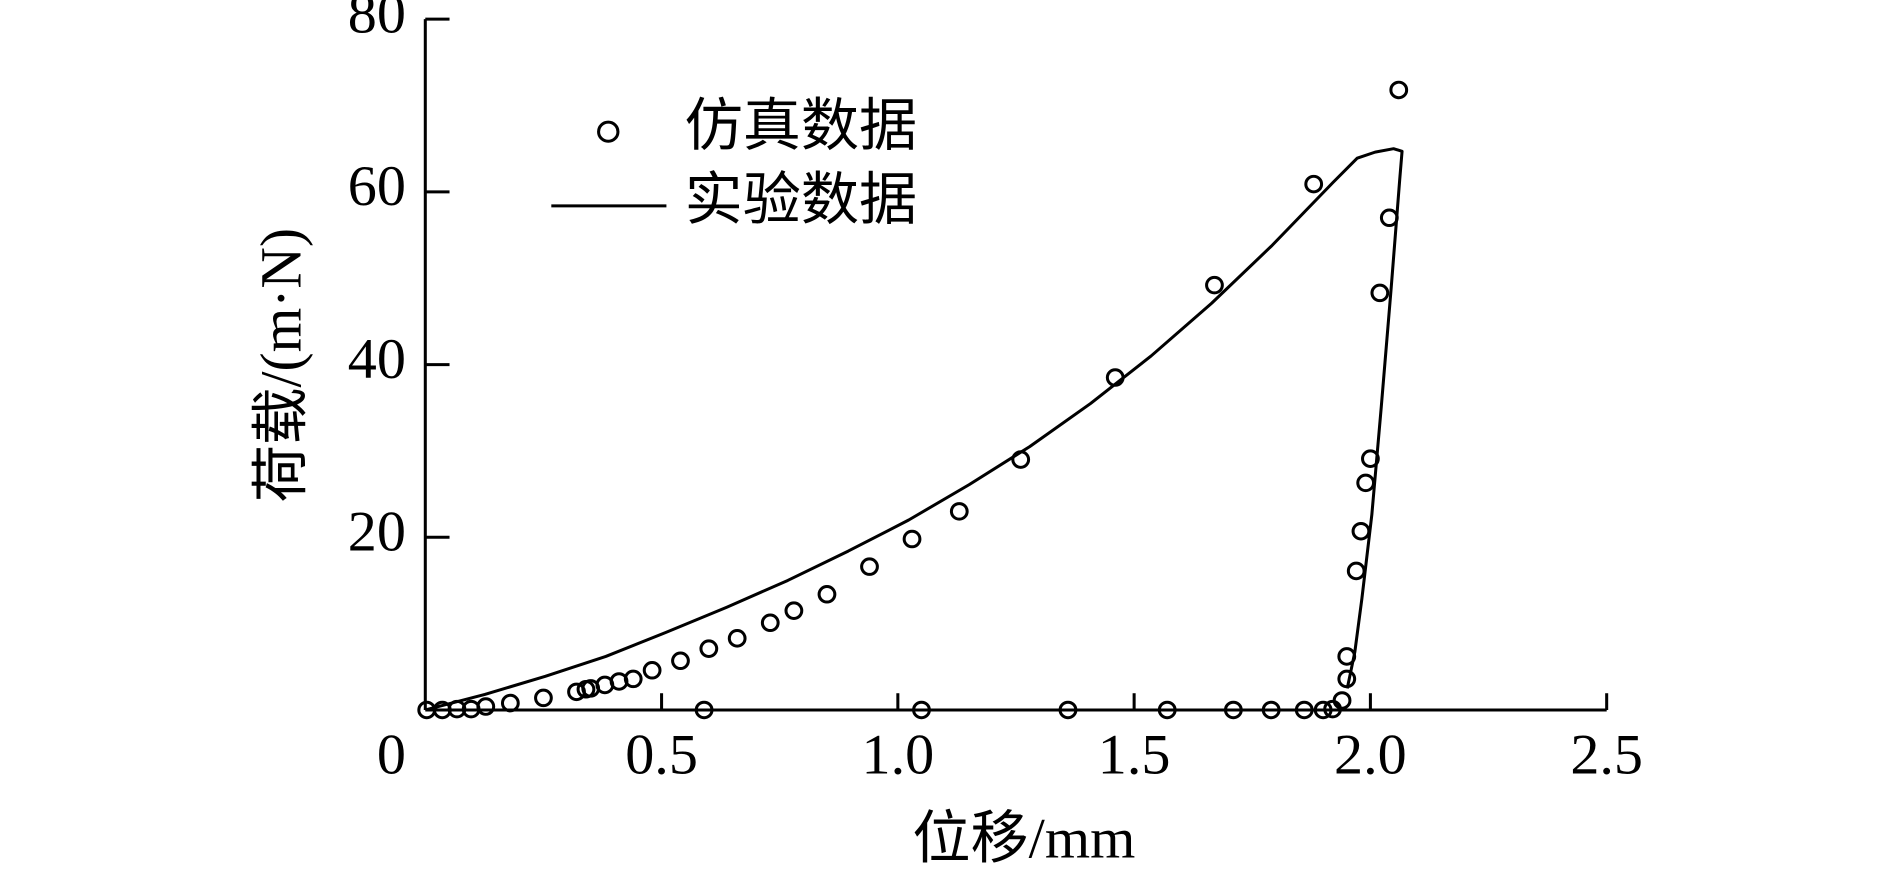 The width and height of the screenshot is (1889, 880). What do you see at coordinates (1023, 838) in the screenshot?
I see `x-axis-label: 位移/mm` at bounding box center [1023, 838].